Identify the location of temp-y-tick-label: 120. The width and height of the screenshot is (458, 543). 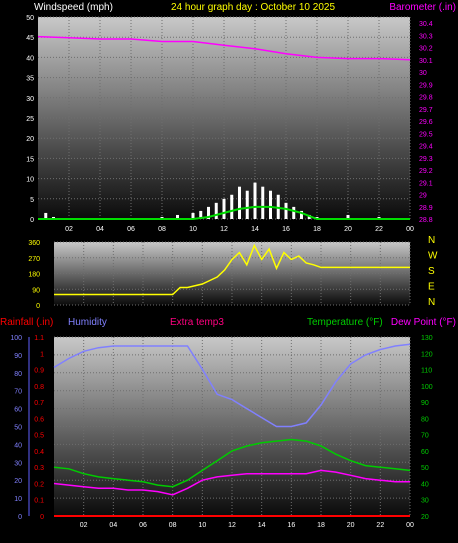
(427, 354).